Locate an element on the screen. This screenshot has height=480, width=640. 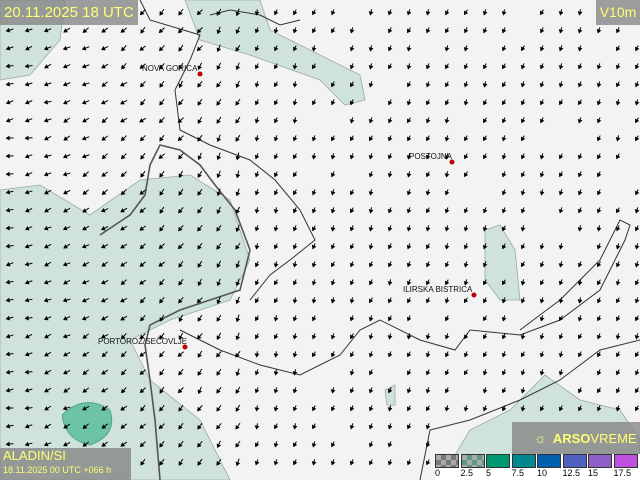
border-hr is located at coordinates (529, 409).